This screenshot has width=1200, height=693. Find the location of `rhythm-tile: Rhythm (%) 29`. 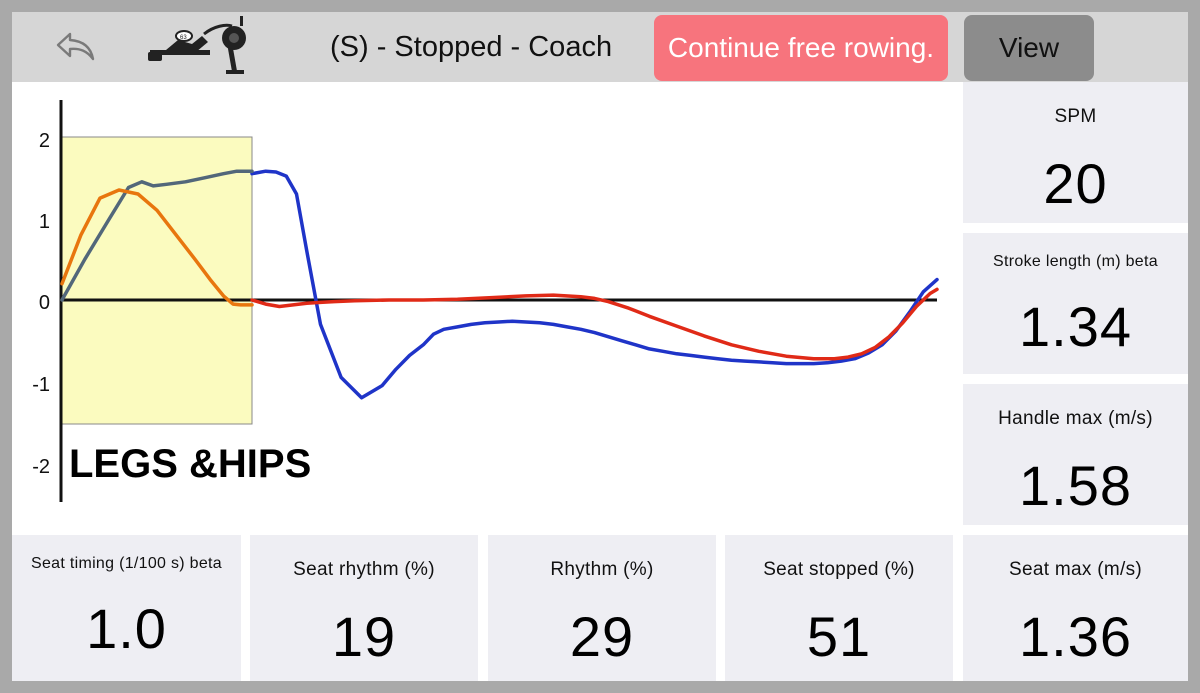

rhythm-tile: Rhythm (%) 29 is located at coordinates (602, 608).